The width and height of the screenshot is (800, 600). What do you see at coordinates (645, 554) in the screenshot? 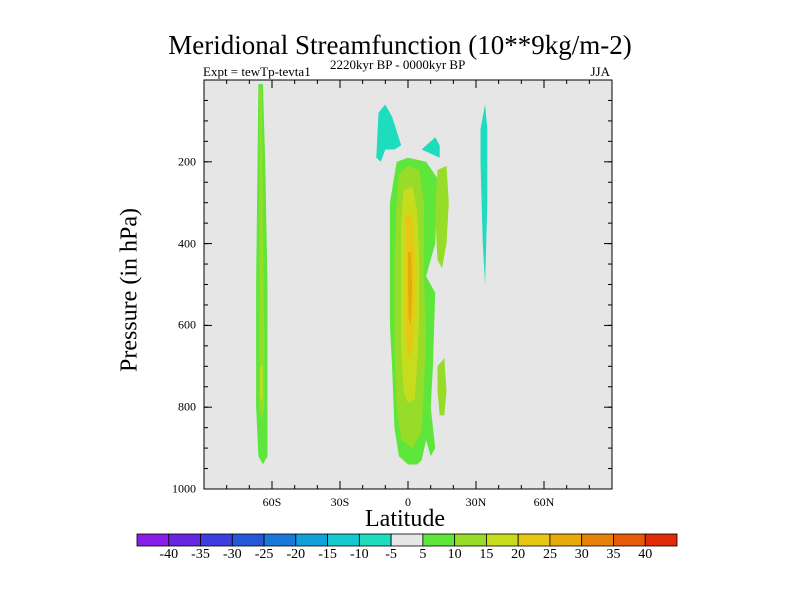
I see `colorbar-label: 40` at bounding box center [645, 554].